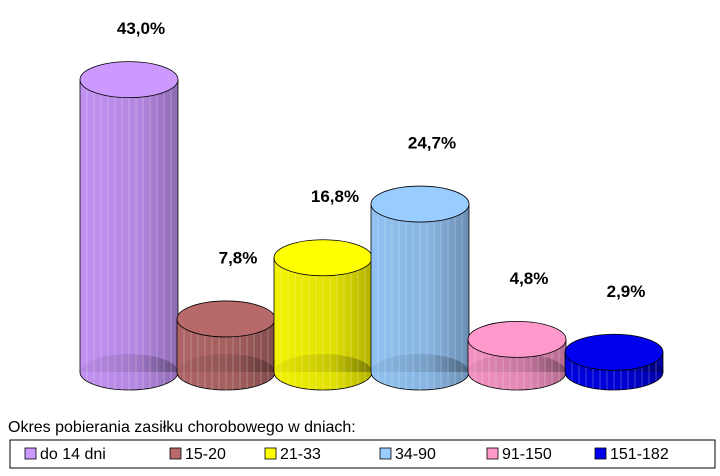  What do you see at coordinates (432, 143) in the screenshot?
I see `value-label: 24,7%` at bounding box center [432, 143].